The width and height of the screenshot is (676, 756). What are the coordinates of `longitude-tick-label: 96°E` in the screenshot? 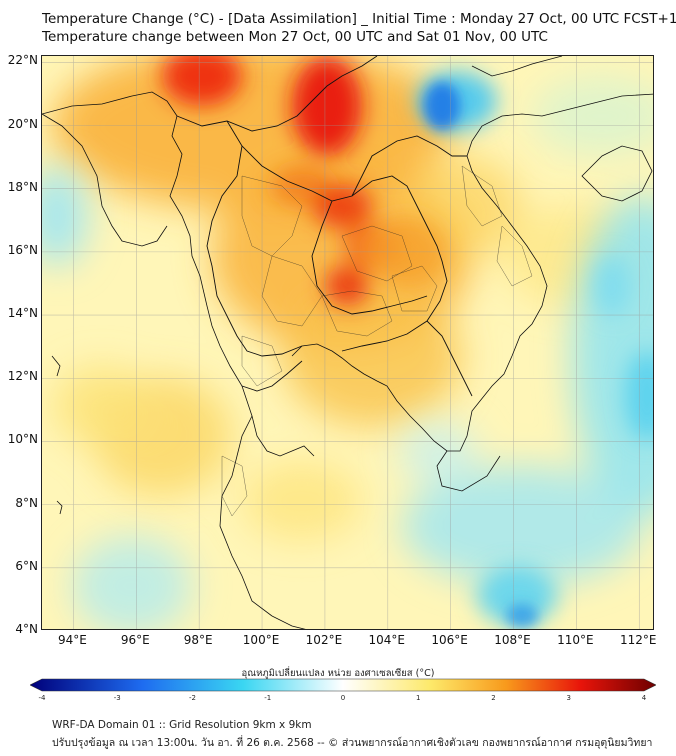 It's located at (135, 640).